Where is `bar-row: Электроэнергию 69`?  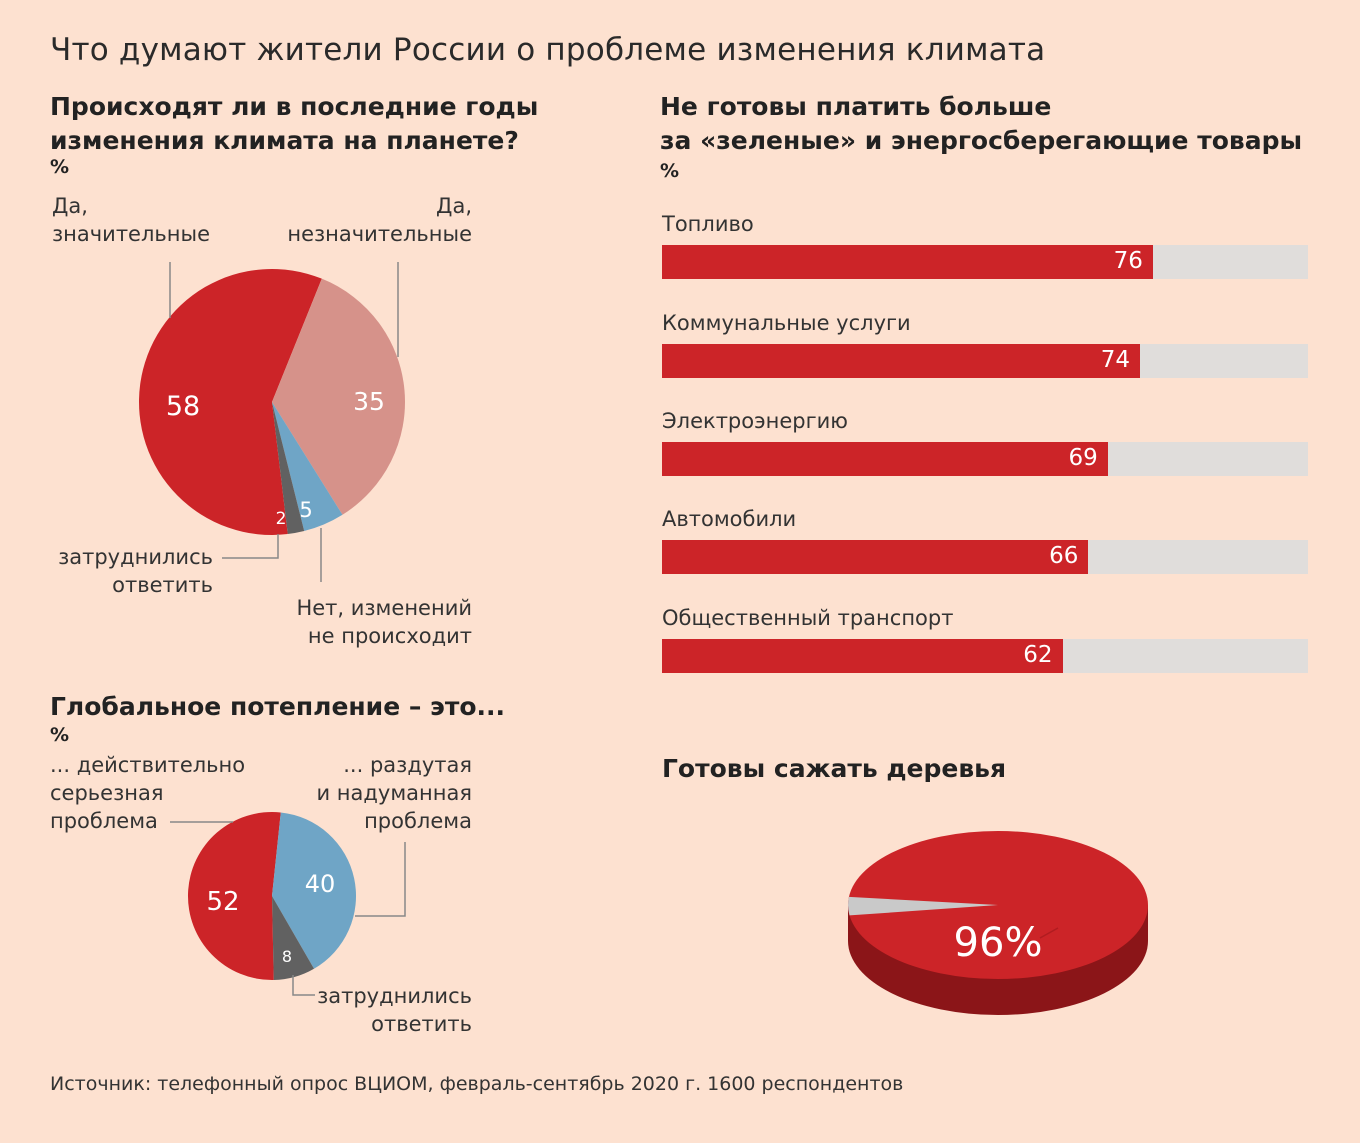 bar-row: Электроэнергию 69 is located at coordinates (985, 442).